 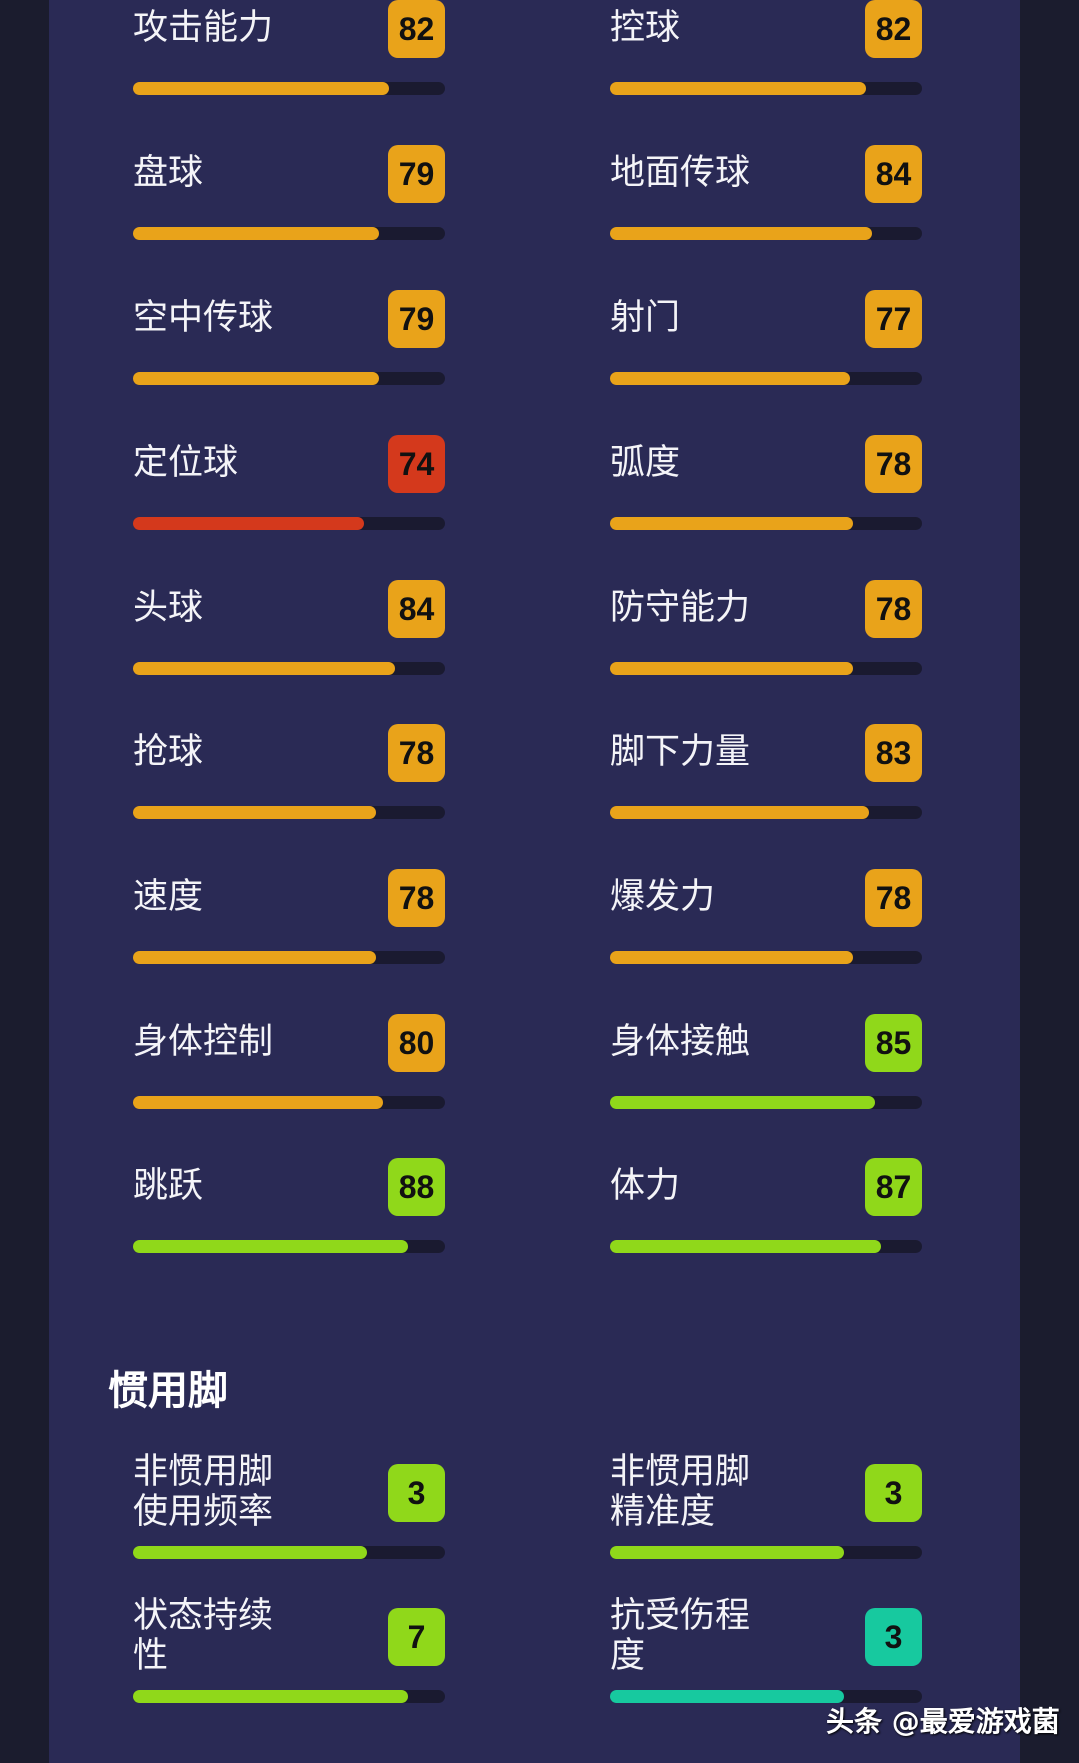 I want to click on stat-label: 身体控制, so click(x=203, y=1042).